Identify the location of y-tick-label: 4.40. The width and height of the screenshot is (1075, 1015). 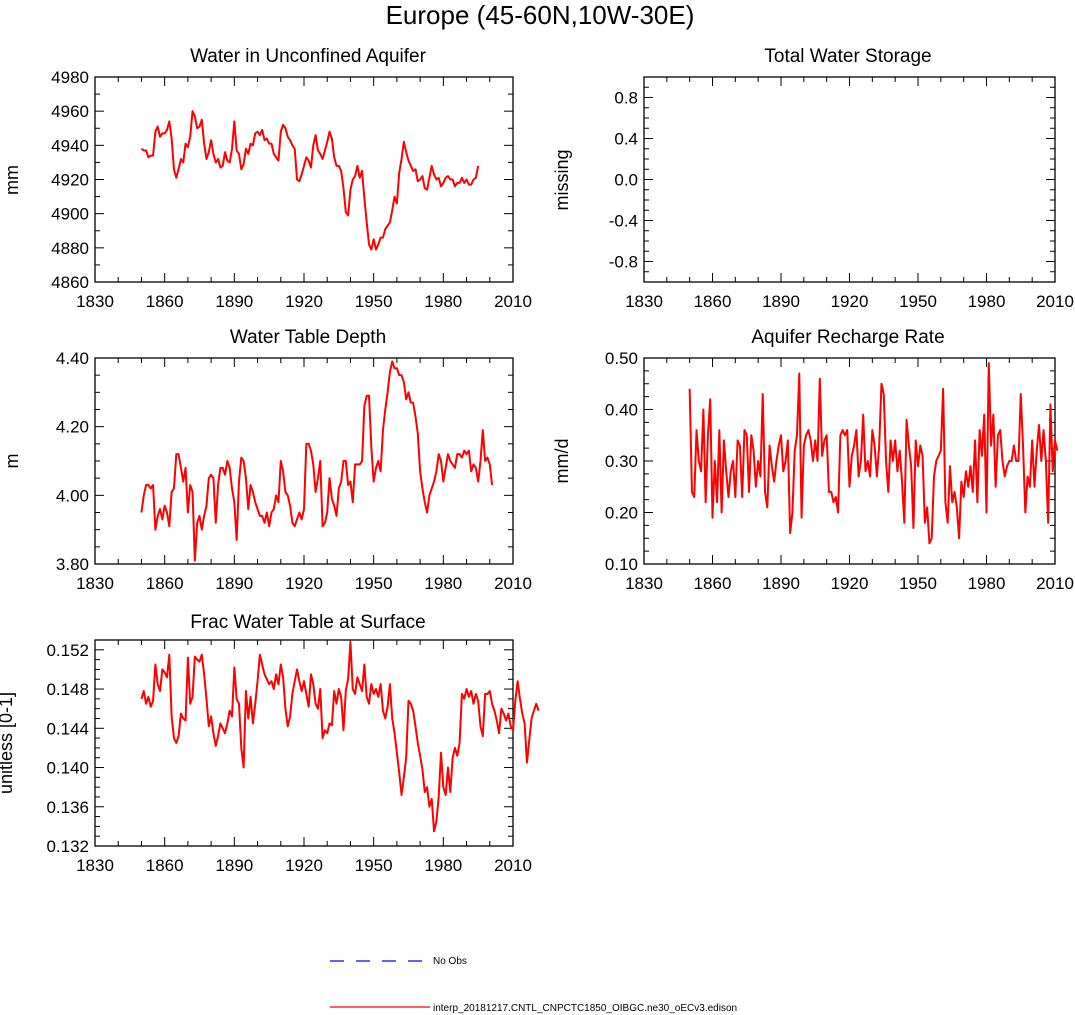
(72, 358).